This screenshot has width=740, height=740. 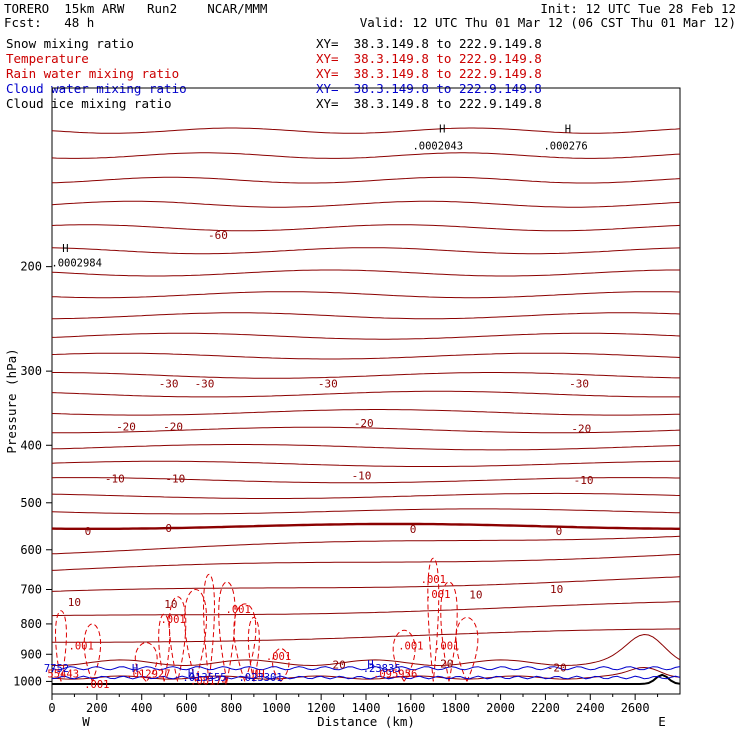 I want to click on x-tick-label: 2200, so click(x=545, y=708).